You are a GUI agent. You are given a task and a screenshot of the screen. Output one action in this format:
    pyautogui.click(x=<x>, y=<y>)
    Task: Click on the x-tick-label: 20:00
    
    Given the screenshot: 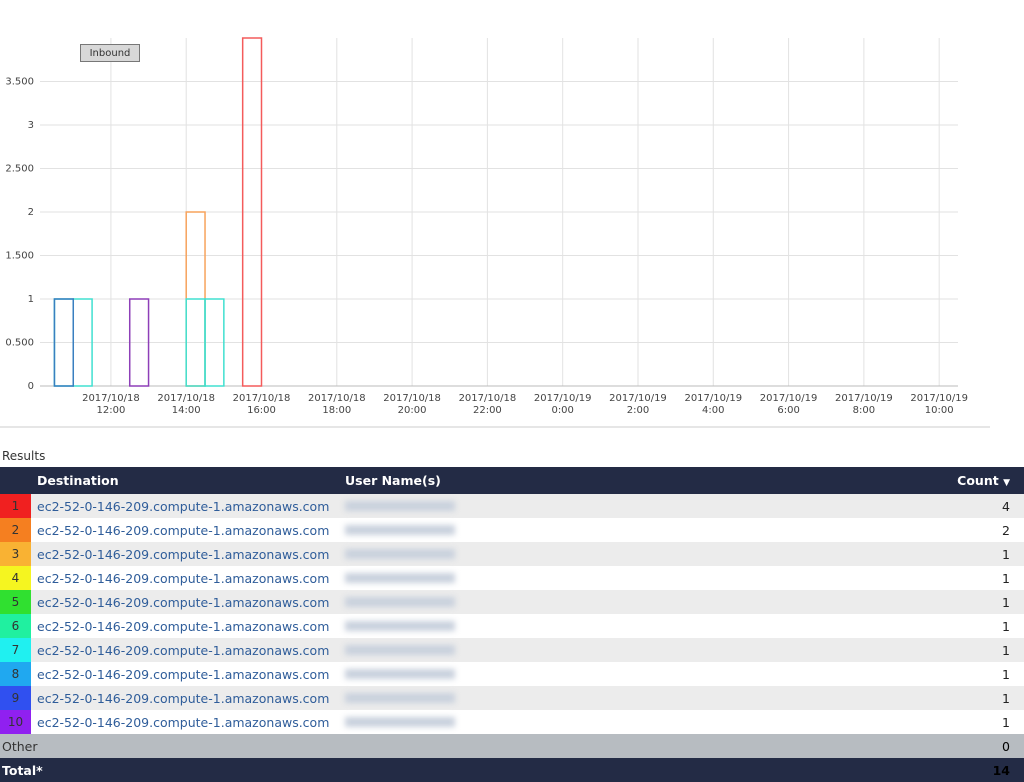 What is the action you would take?
    pyautogui.click(x=412, y=410)
    